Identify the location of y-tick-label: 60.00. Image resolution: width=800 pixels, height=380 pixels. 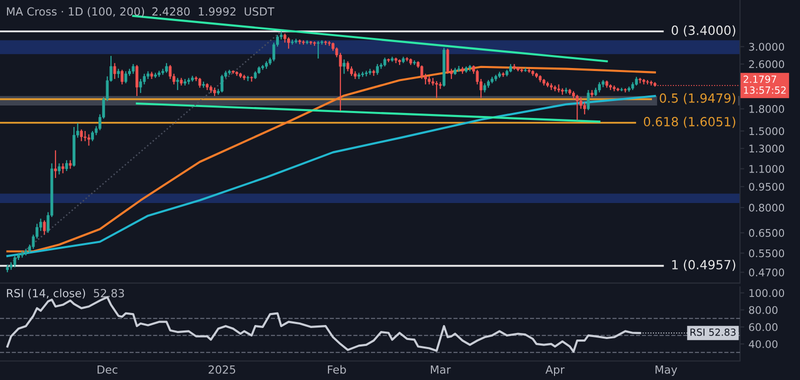
(763, 327).